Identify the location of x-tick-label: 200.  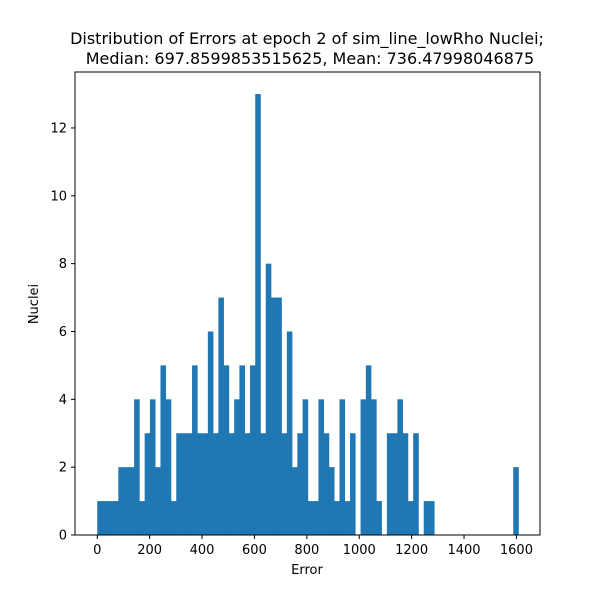
(149, 550).